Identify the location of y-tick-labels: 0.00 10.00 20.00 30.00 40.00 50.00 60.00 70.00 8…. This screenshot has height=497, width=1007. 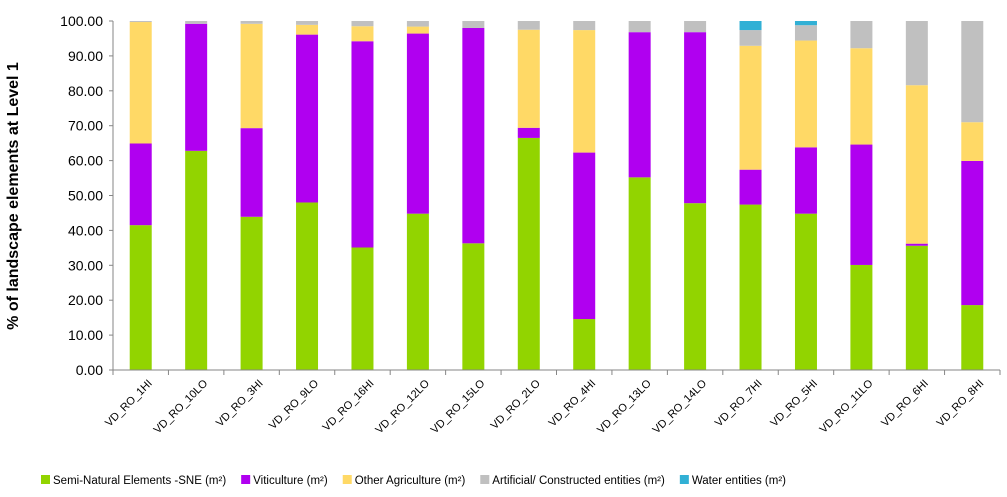
(86, 195).